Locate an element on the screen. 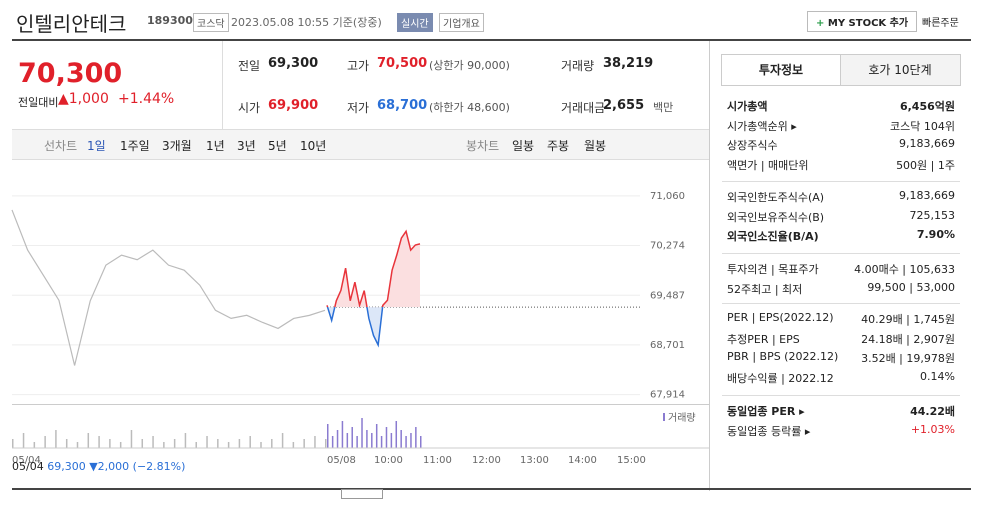 The width and height of the screenshot is (987, 508). candle-tab: 월봉 is located at coordinates (595, 146).